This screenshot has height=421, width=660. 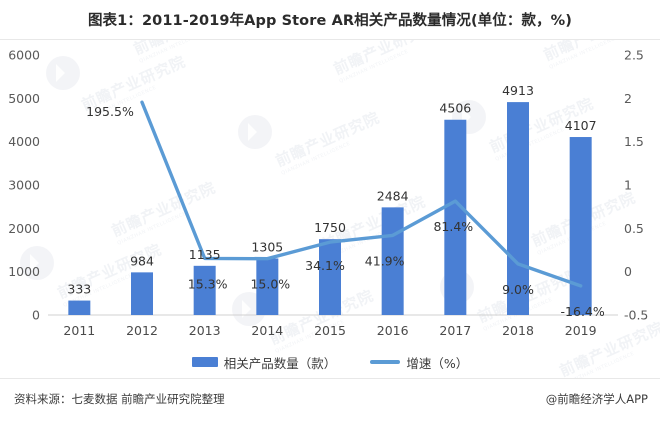 What do you see at coordinates (518, 330) in the screenshot?
I see `x-axis-label-2018: 2018` at bounding box center [518, 330].